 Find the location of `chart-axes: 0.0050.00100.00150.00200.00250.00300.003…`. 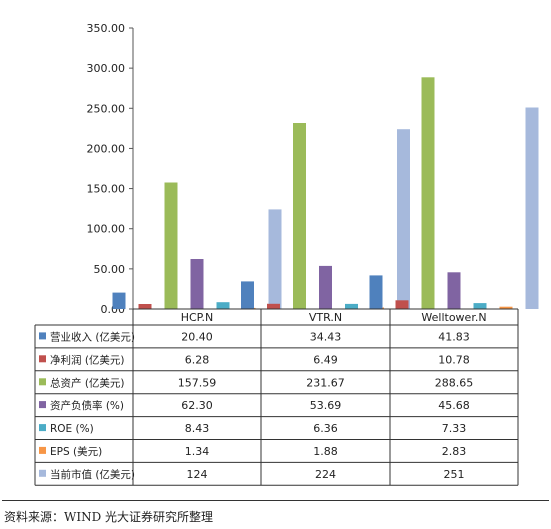

chart-axes: 0.0050.00100.00150.00200.00250.00300.003… is located at coordinates (110, 169).